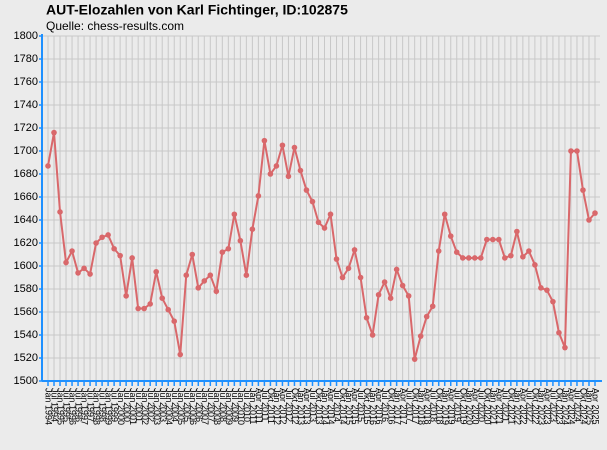  Describe the element at coordinates (439, 406) in the screenshot. I see `x-tick-label: Okt 2018` at that location.